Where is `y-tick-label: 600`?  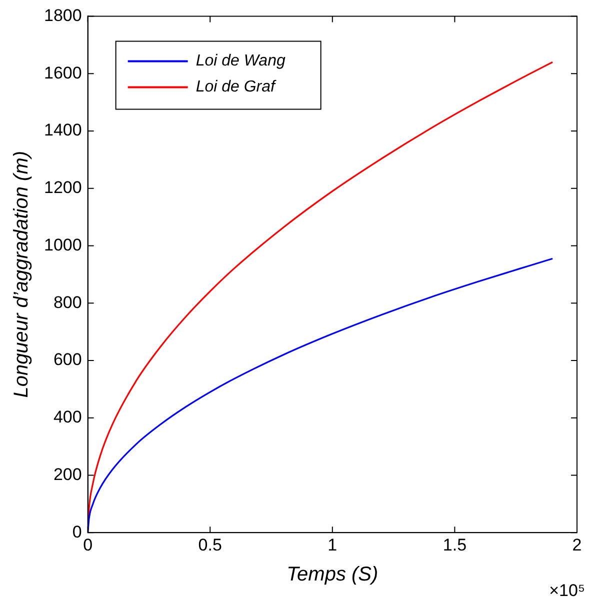 y-tick-label: 600 is located at coordinates (67, 360).